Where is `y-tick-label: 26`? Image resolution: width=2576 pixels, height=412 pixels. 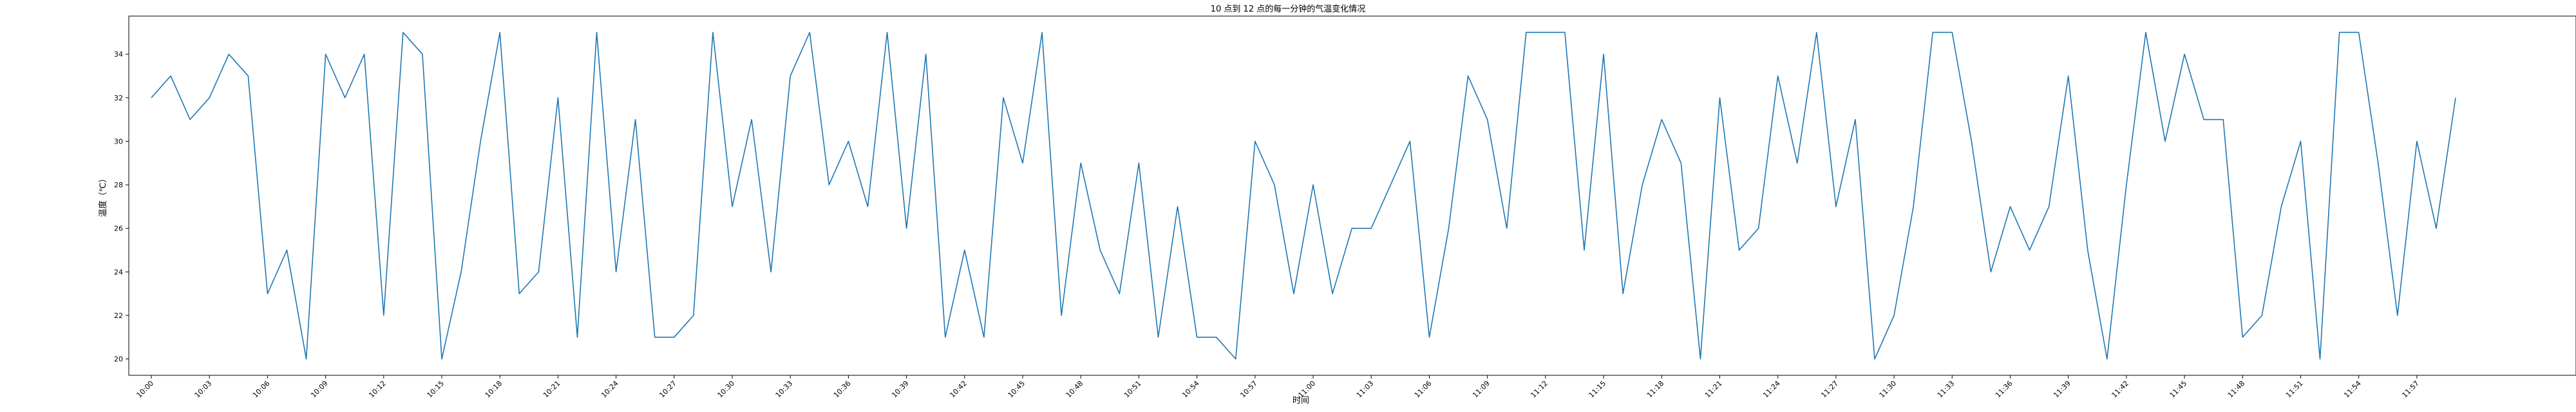 y-tick-label: 26 is located at coordinates (119, 229).